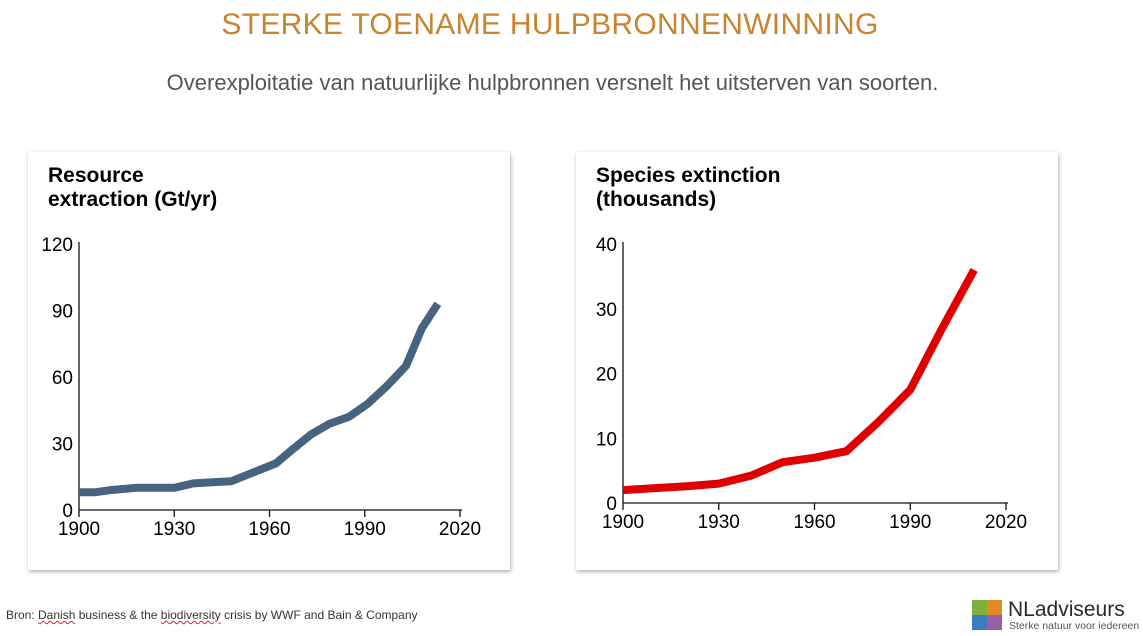  What do you see at coordinates (62, 378) in the screenshot?
I see `y-tick-label: 60` at bounding box center [62, 378].